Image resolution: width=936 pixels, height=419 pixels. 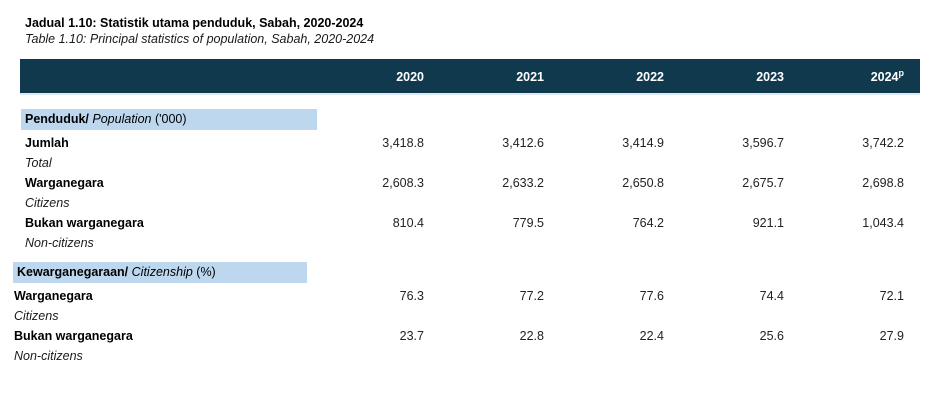 I want to click on year-header-2022: 2022, so click(x=620, y=76).